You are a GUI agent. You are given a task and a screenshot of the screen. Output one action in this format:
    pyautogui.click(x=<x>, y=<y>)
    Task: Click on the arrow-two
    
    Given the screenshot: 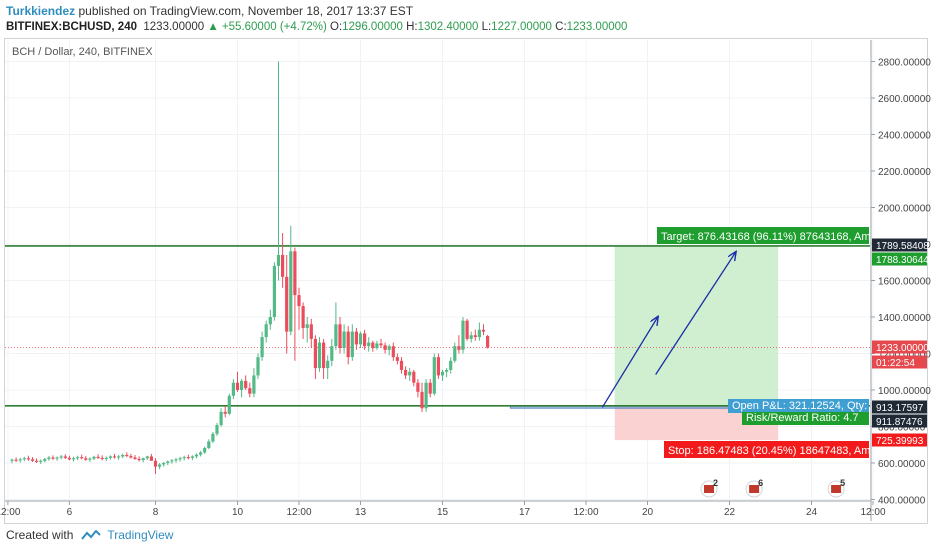 What is the action you would take?
    pyautogui.click(x=695, y=313)
    